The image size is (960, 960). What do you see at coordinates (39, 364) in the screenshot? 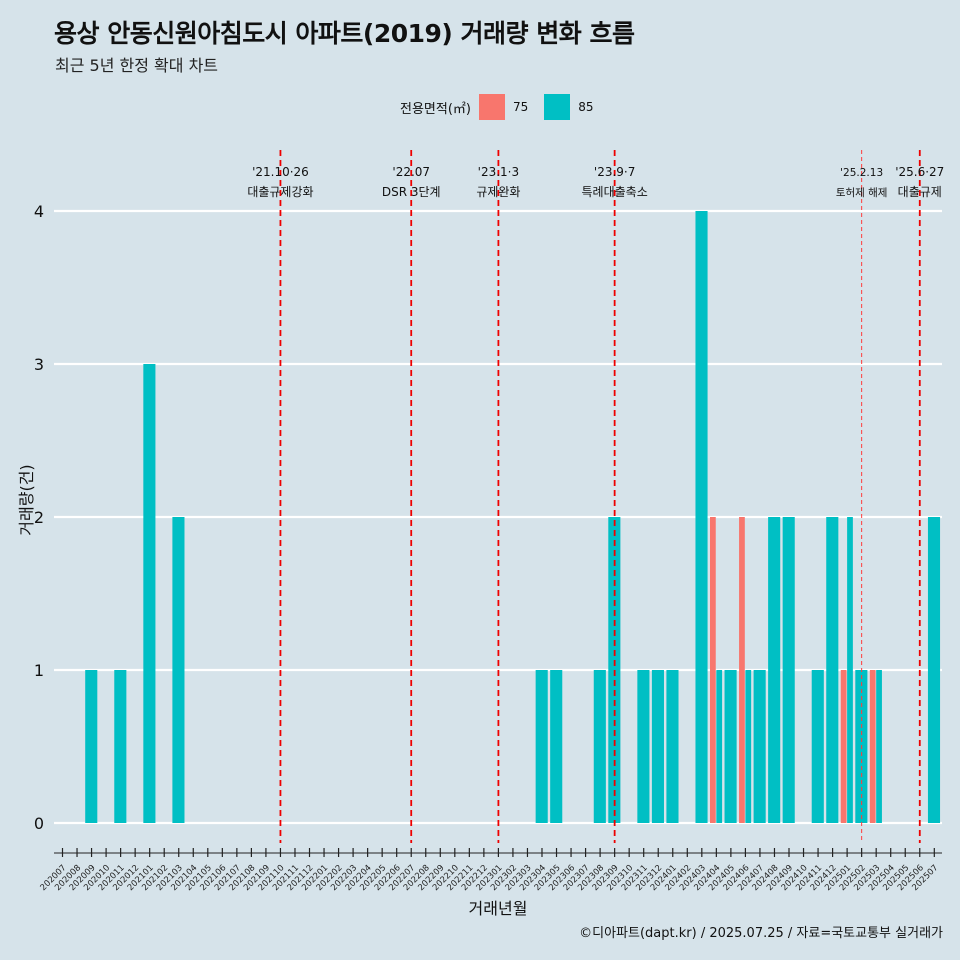
I see `y-tick-label: 3` at bounding box center [39, 364].